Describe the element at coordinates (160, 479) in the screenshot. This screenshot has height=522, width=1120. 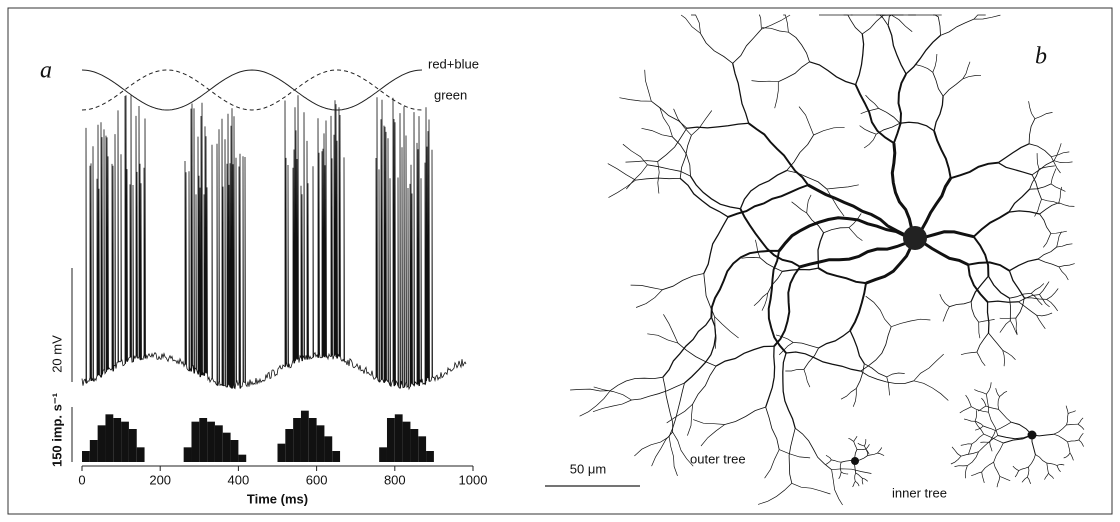
I see `x-tick-label: 200` at that location.